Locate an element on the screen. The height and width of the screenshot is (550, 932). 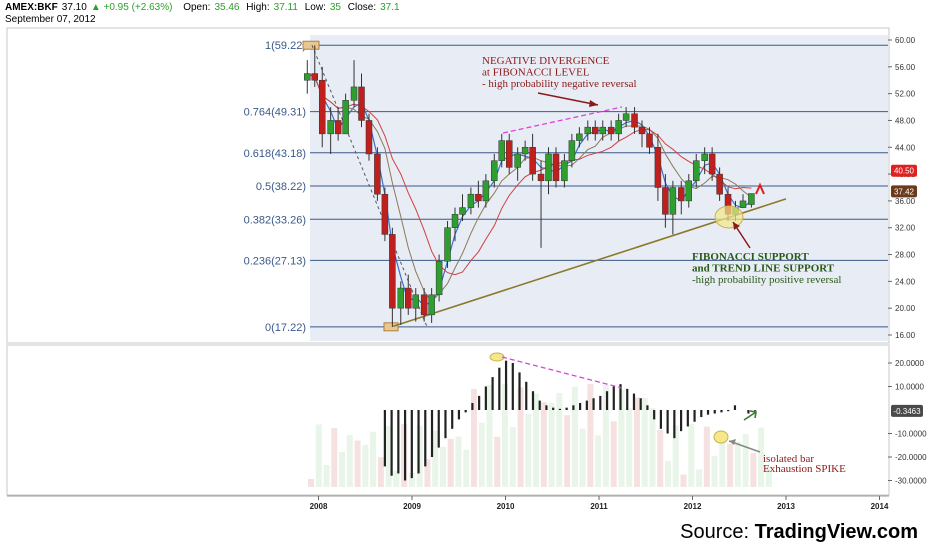
price-tick-label-9: 24.00 is located at coordinates (905, 281).